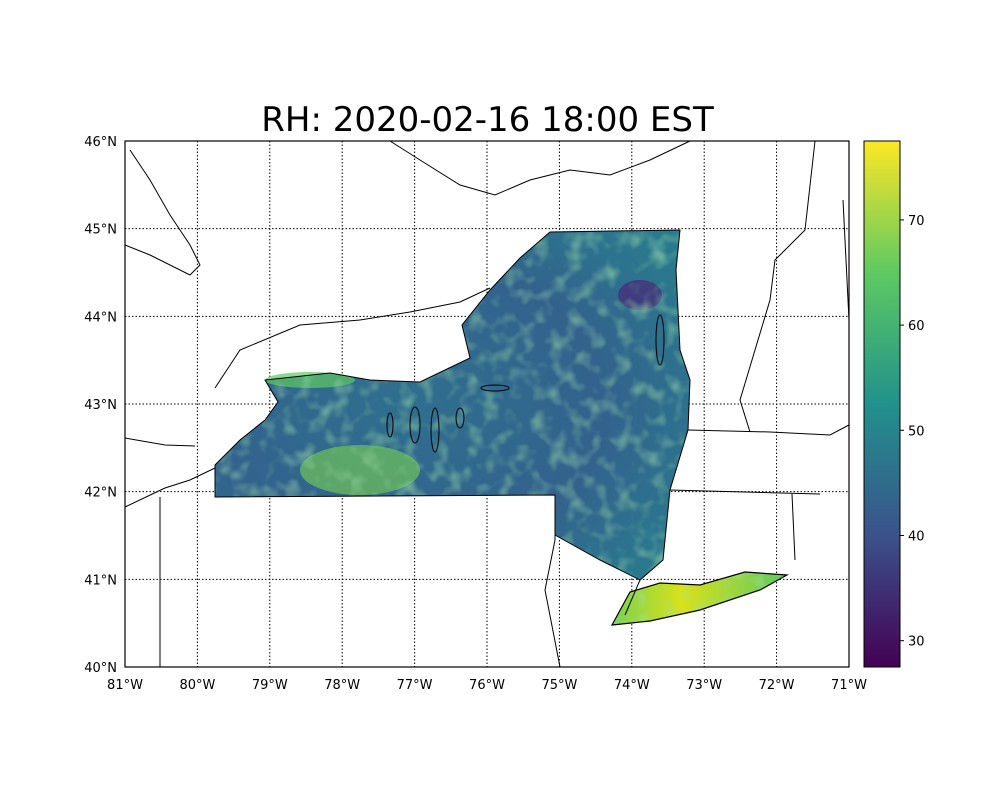  I want to click on colorbar-ticks: 30 40 50 60 70, so click(912, 432).